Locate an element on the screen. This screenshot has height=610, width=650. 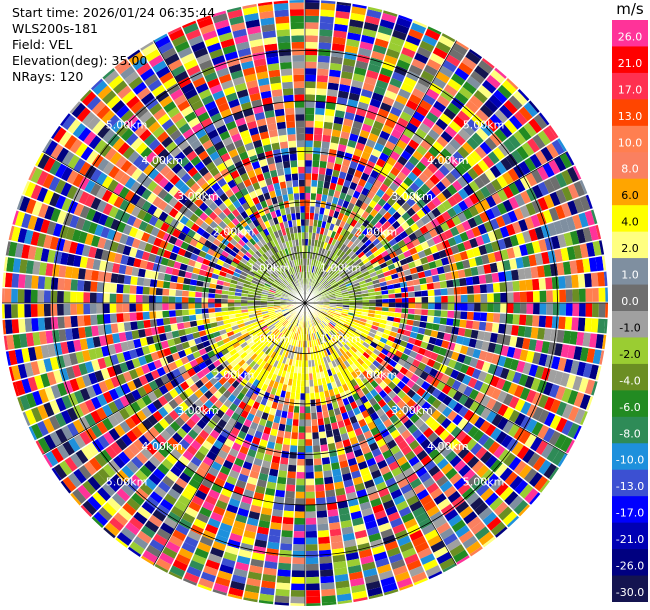
colorbar-tick-label: -30.0 is located at coordinates (630, 592).